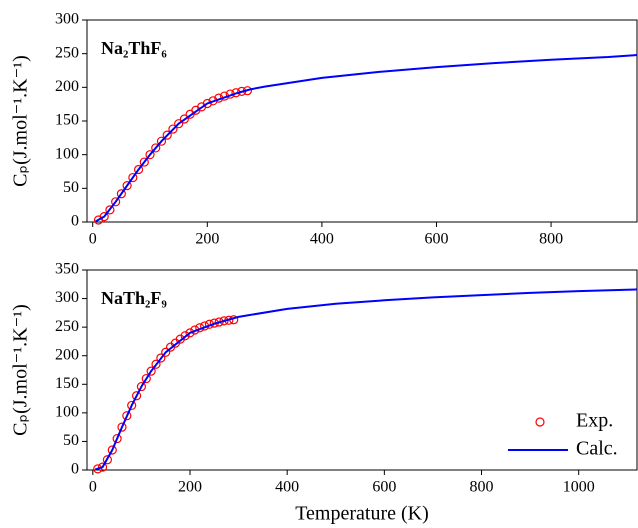 Image resolution: width=638 pixels, height=528 pixels. Describe the element at coordinates (67, 269) in the screenshot. I see `y-tick-label: 350` at that location.